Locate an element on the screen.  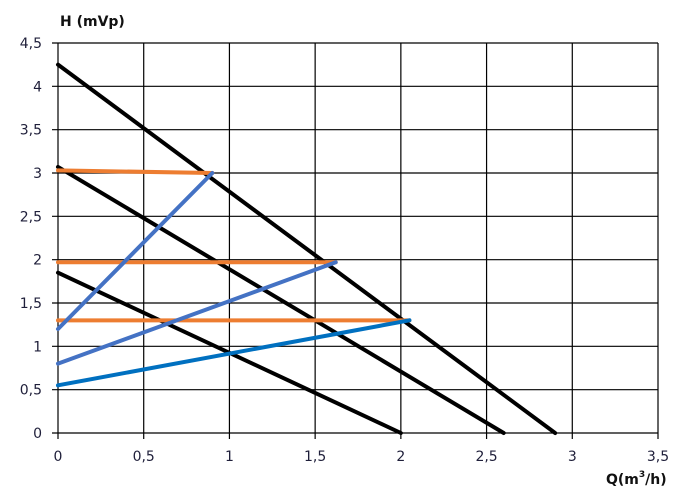
x-tick-label: 2 is located at coordinates (400, 457).